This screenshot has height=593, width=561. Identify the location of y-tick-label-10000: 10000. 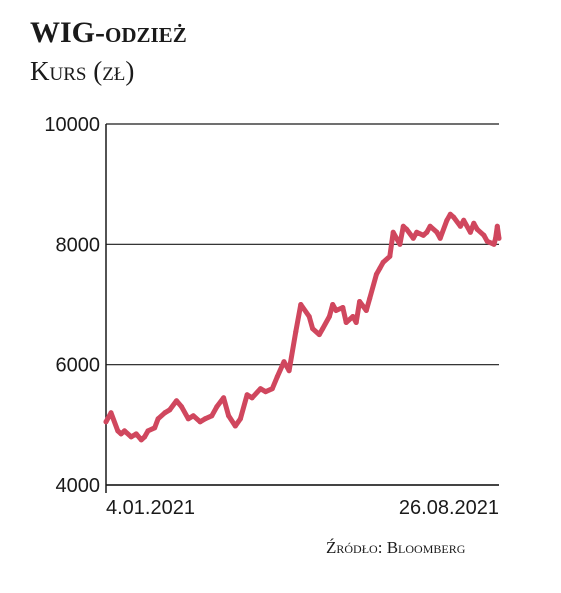
(72, 125).